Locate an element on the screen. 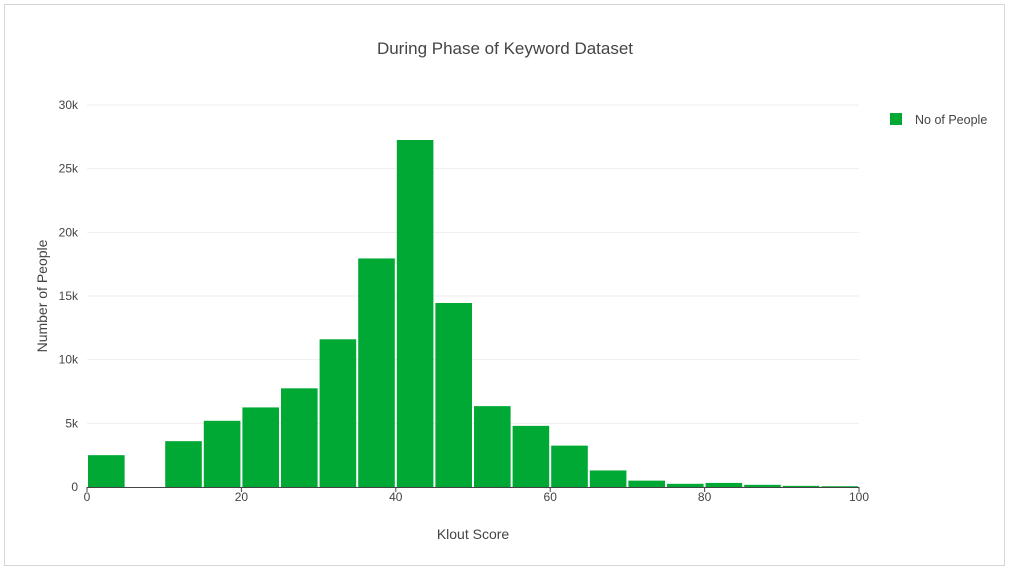  y-tick-label: 25k is located at coordinates (69, 169).